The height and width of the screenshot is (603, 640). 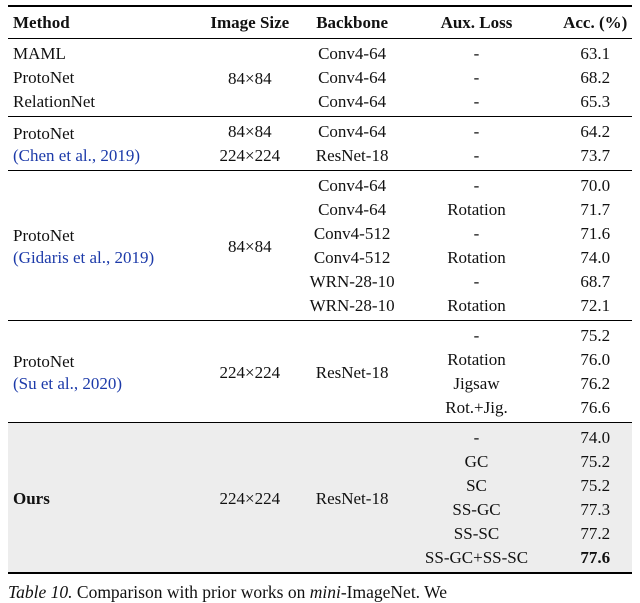 I want to click on table-row: WRN-28-10 Rotation 72.1, so click(x=320, y=307).